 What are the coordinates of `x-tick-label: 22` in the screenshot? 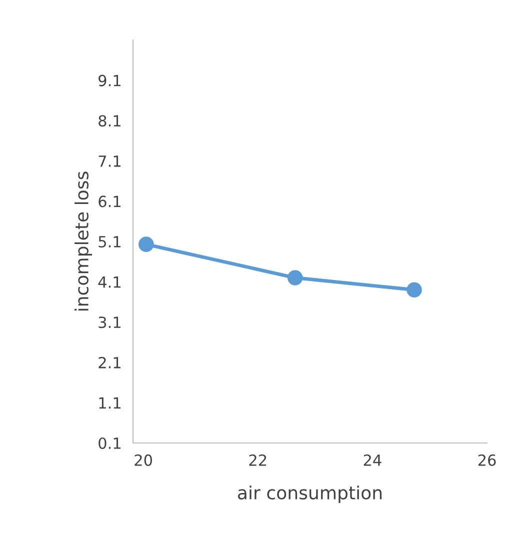 It's located at (257, 460).